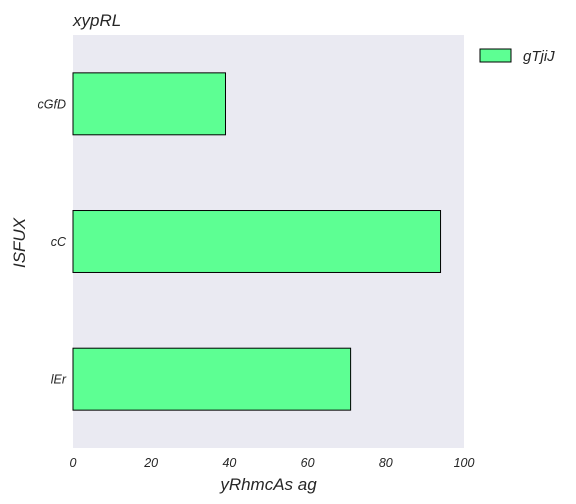  What do you see at coordinates (268, 484) in the screenshot?
I see `x-axis-label: yRhmcAs ag` at bounding box center [268, 484].